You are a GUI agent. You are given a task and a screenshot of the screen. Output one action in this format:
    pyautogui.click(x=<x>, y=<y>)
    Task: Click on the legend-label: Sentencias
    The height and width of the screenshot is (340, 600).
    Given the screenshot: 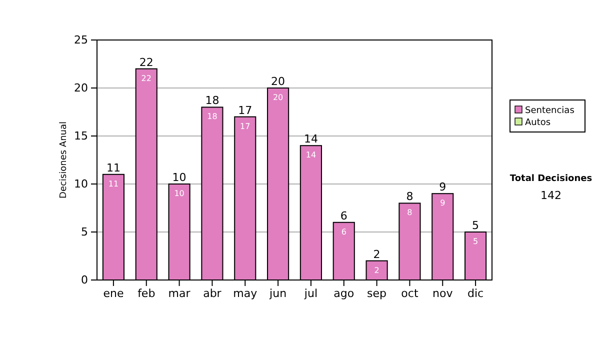 What is the action you would take?
    pyautogui.click(x=550, y=111)
    